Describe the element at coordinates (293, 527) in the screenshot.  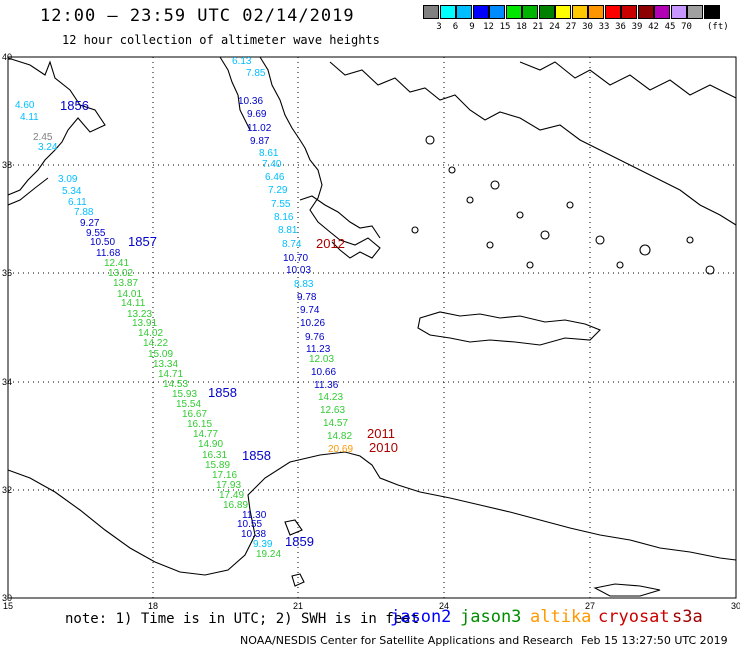
I see `coastline-cyrenaica-islet` at that location.